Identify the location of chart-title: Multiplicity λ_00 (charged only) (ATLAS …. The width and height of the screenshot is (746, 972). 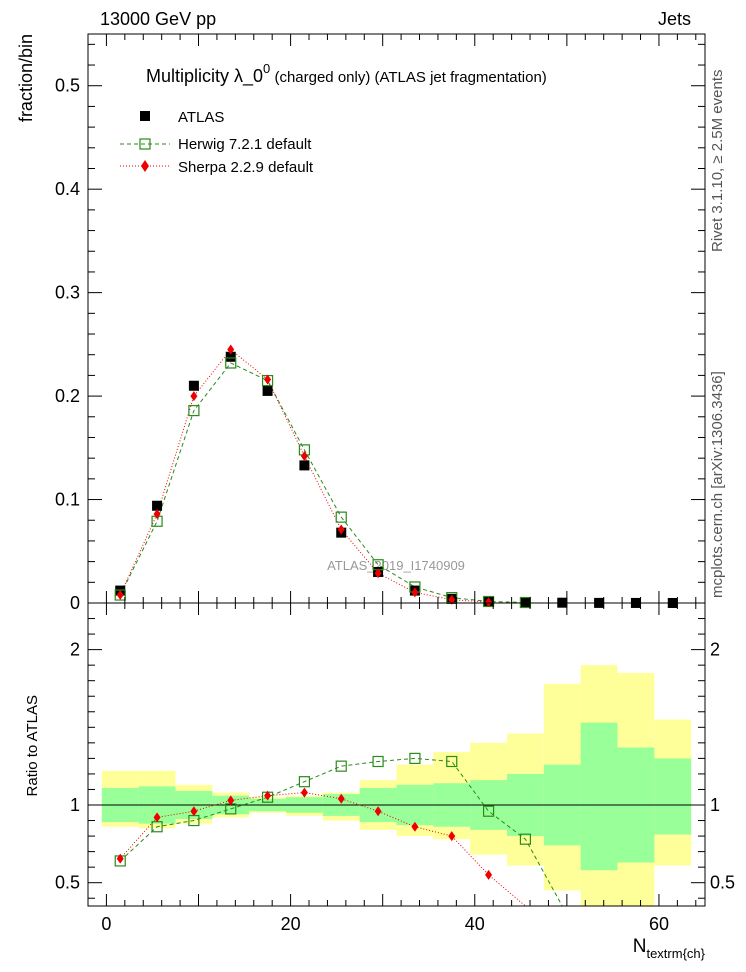
(346, 74).